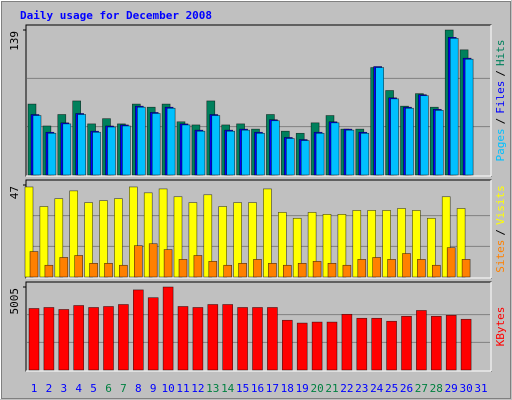  What do you see at coordinates (153, 388) in the screenshot?
I see `x-tick-label: 9` at bounding box center [153, 388].